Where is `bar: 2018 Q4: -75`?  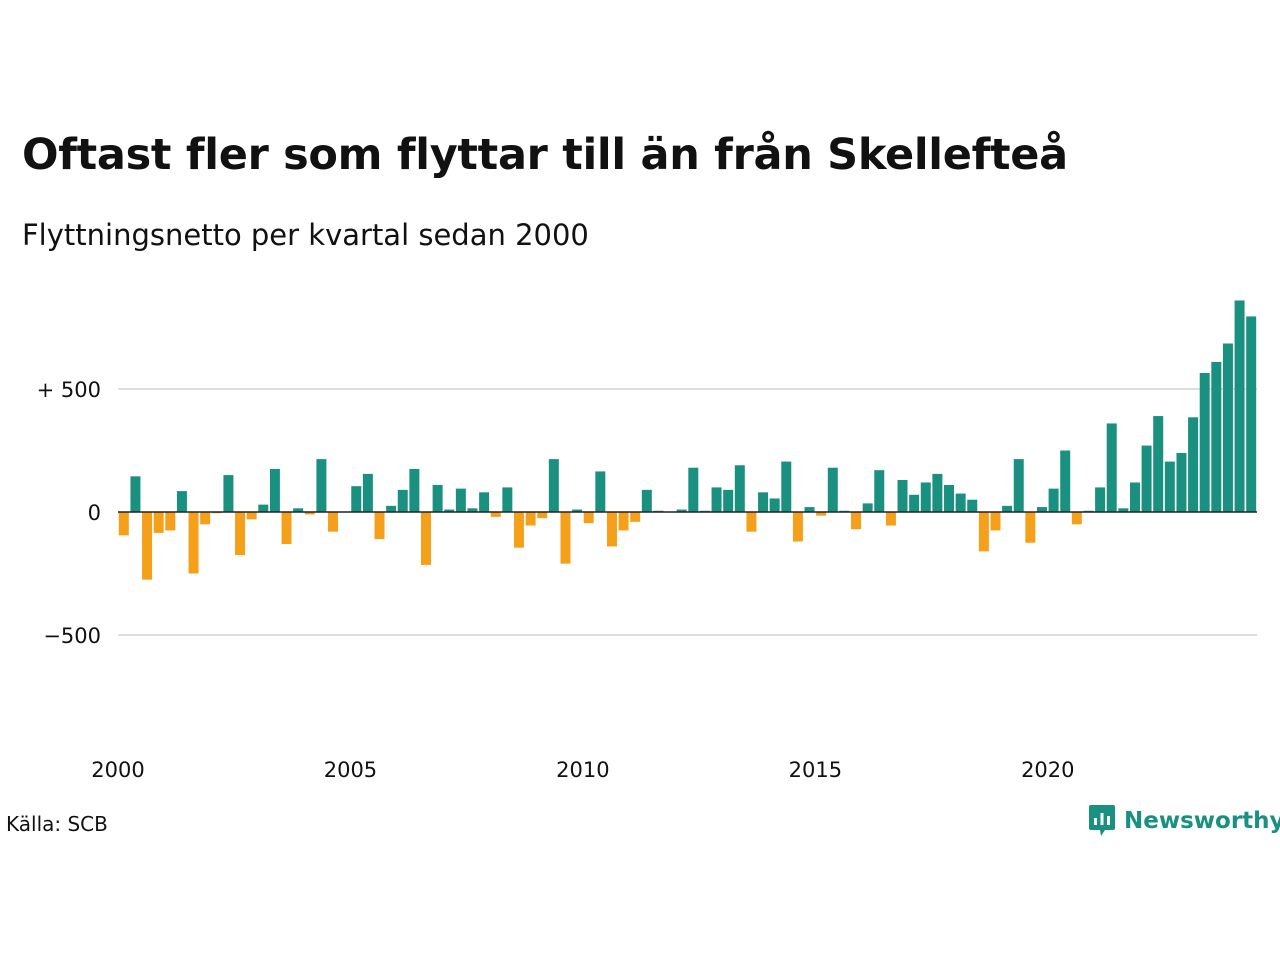 bar: 2018 Q4: -75 is located at coordinates (995, 521).